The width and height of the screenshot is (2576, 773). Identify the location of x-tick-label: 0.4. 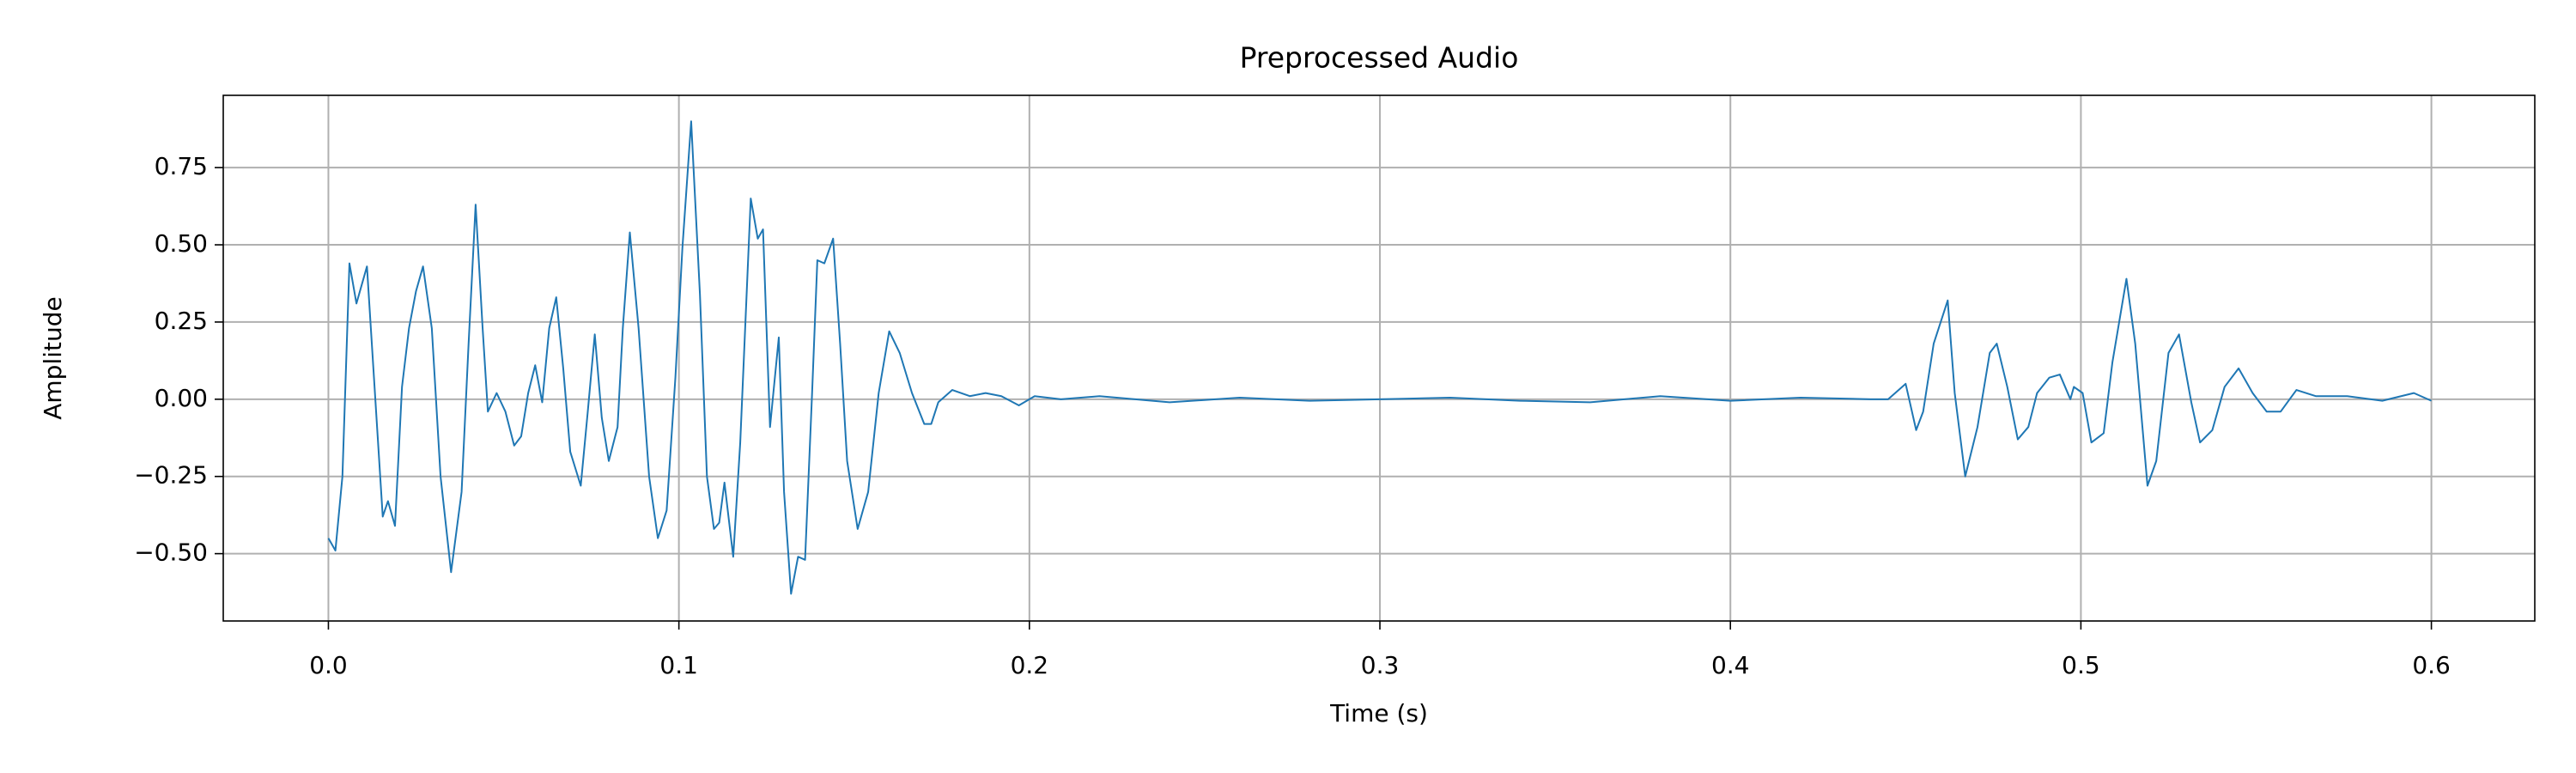
(1730, 665).